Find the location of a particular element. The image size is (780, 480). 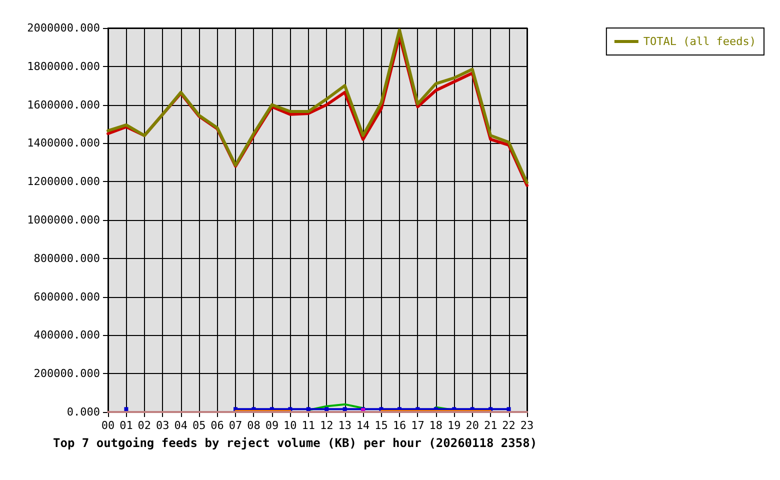

x-tick-label: 06 is located at coordinates (217, 425).